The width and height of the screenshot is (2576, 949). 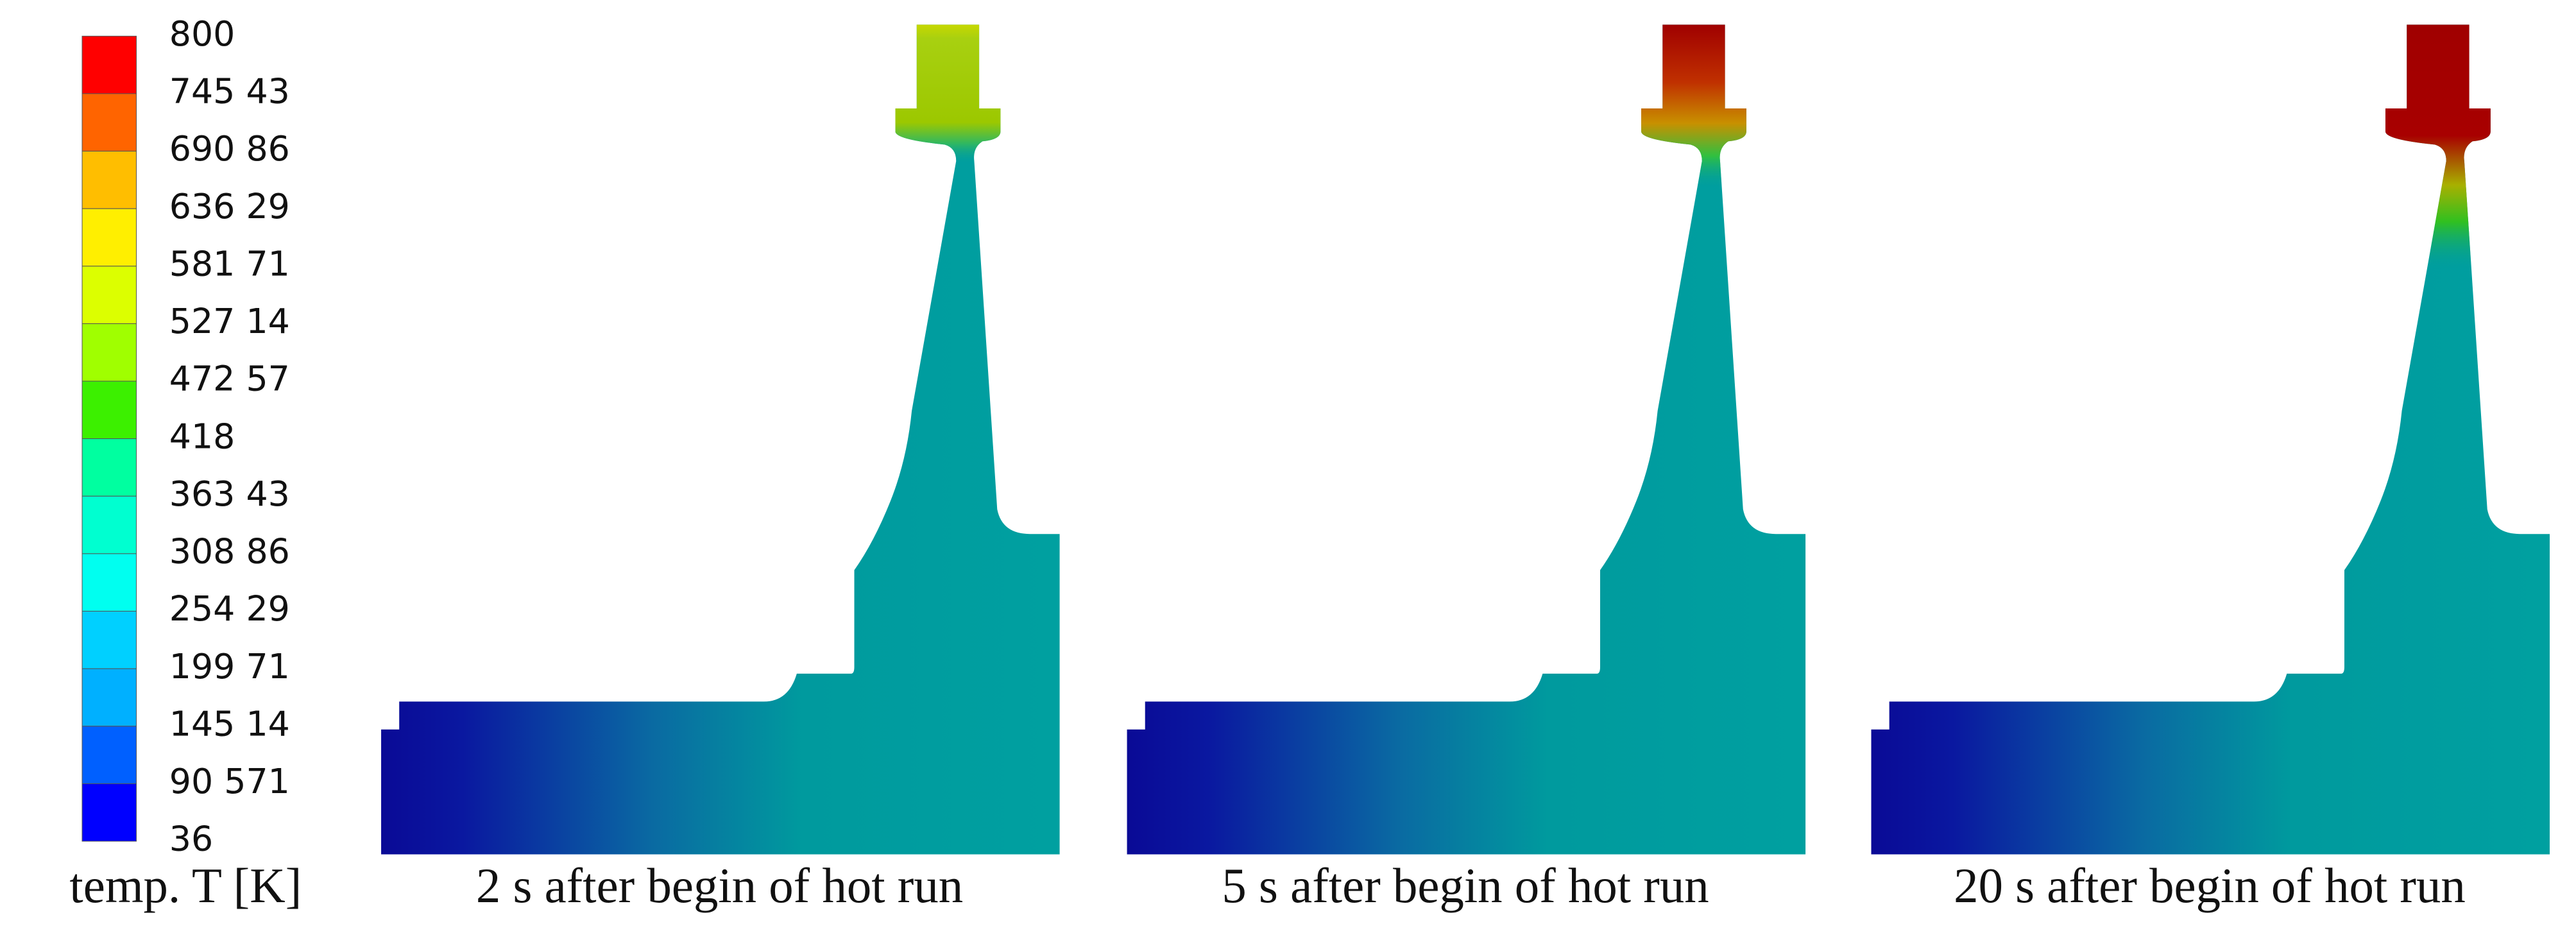 What do you see at coordinates (2210, 886) in the screenshot?
I see `panel-caption: 20 s after begin of hot run` at bounding box center [2210, 886].